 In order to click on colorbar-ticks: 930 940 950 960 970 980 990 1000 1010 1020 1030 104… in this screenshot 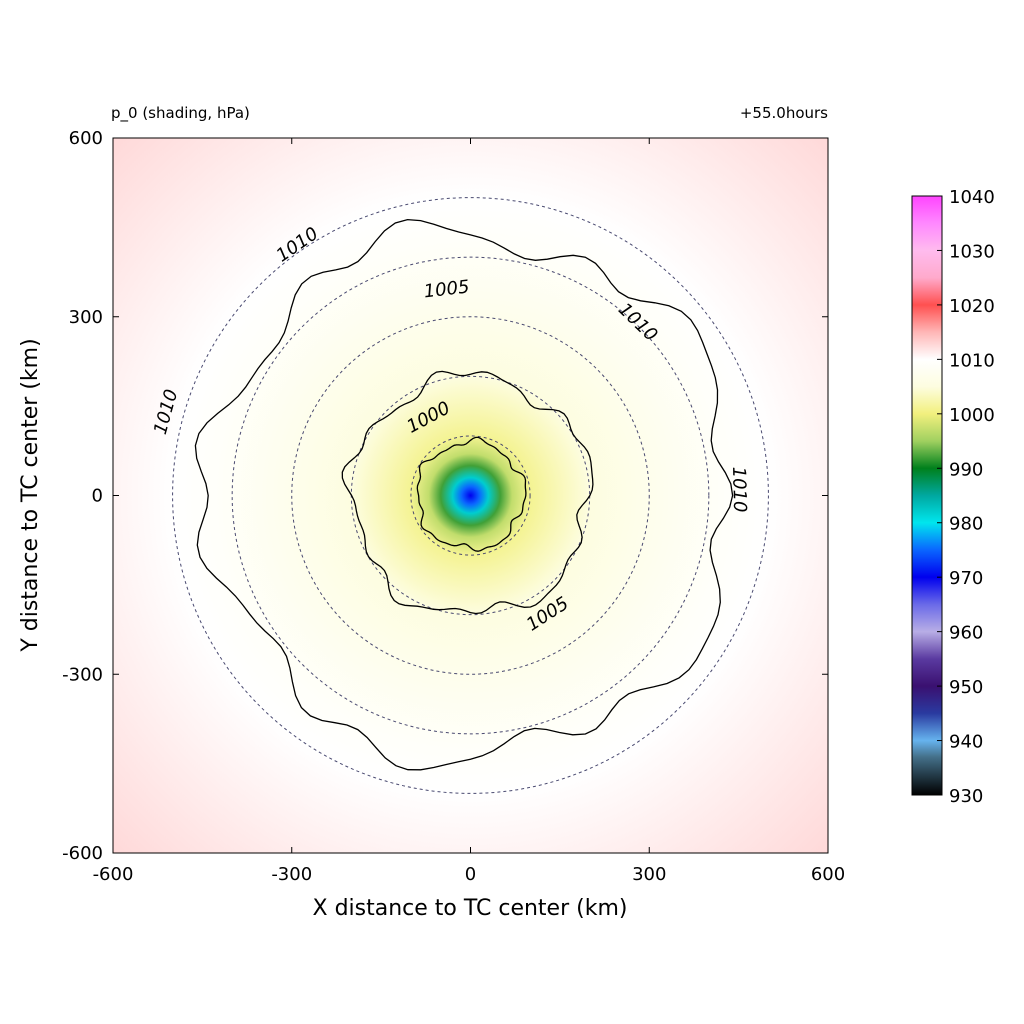, I will do `click(966, 497)`.